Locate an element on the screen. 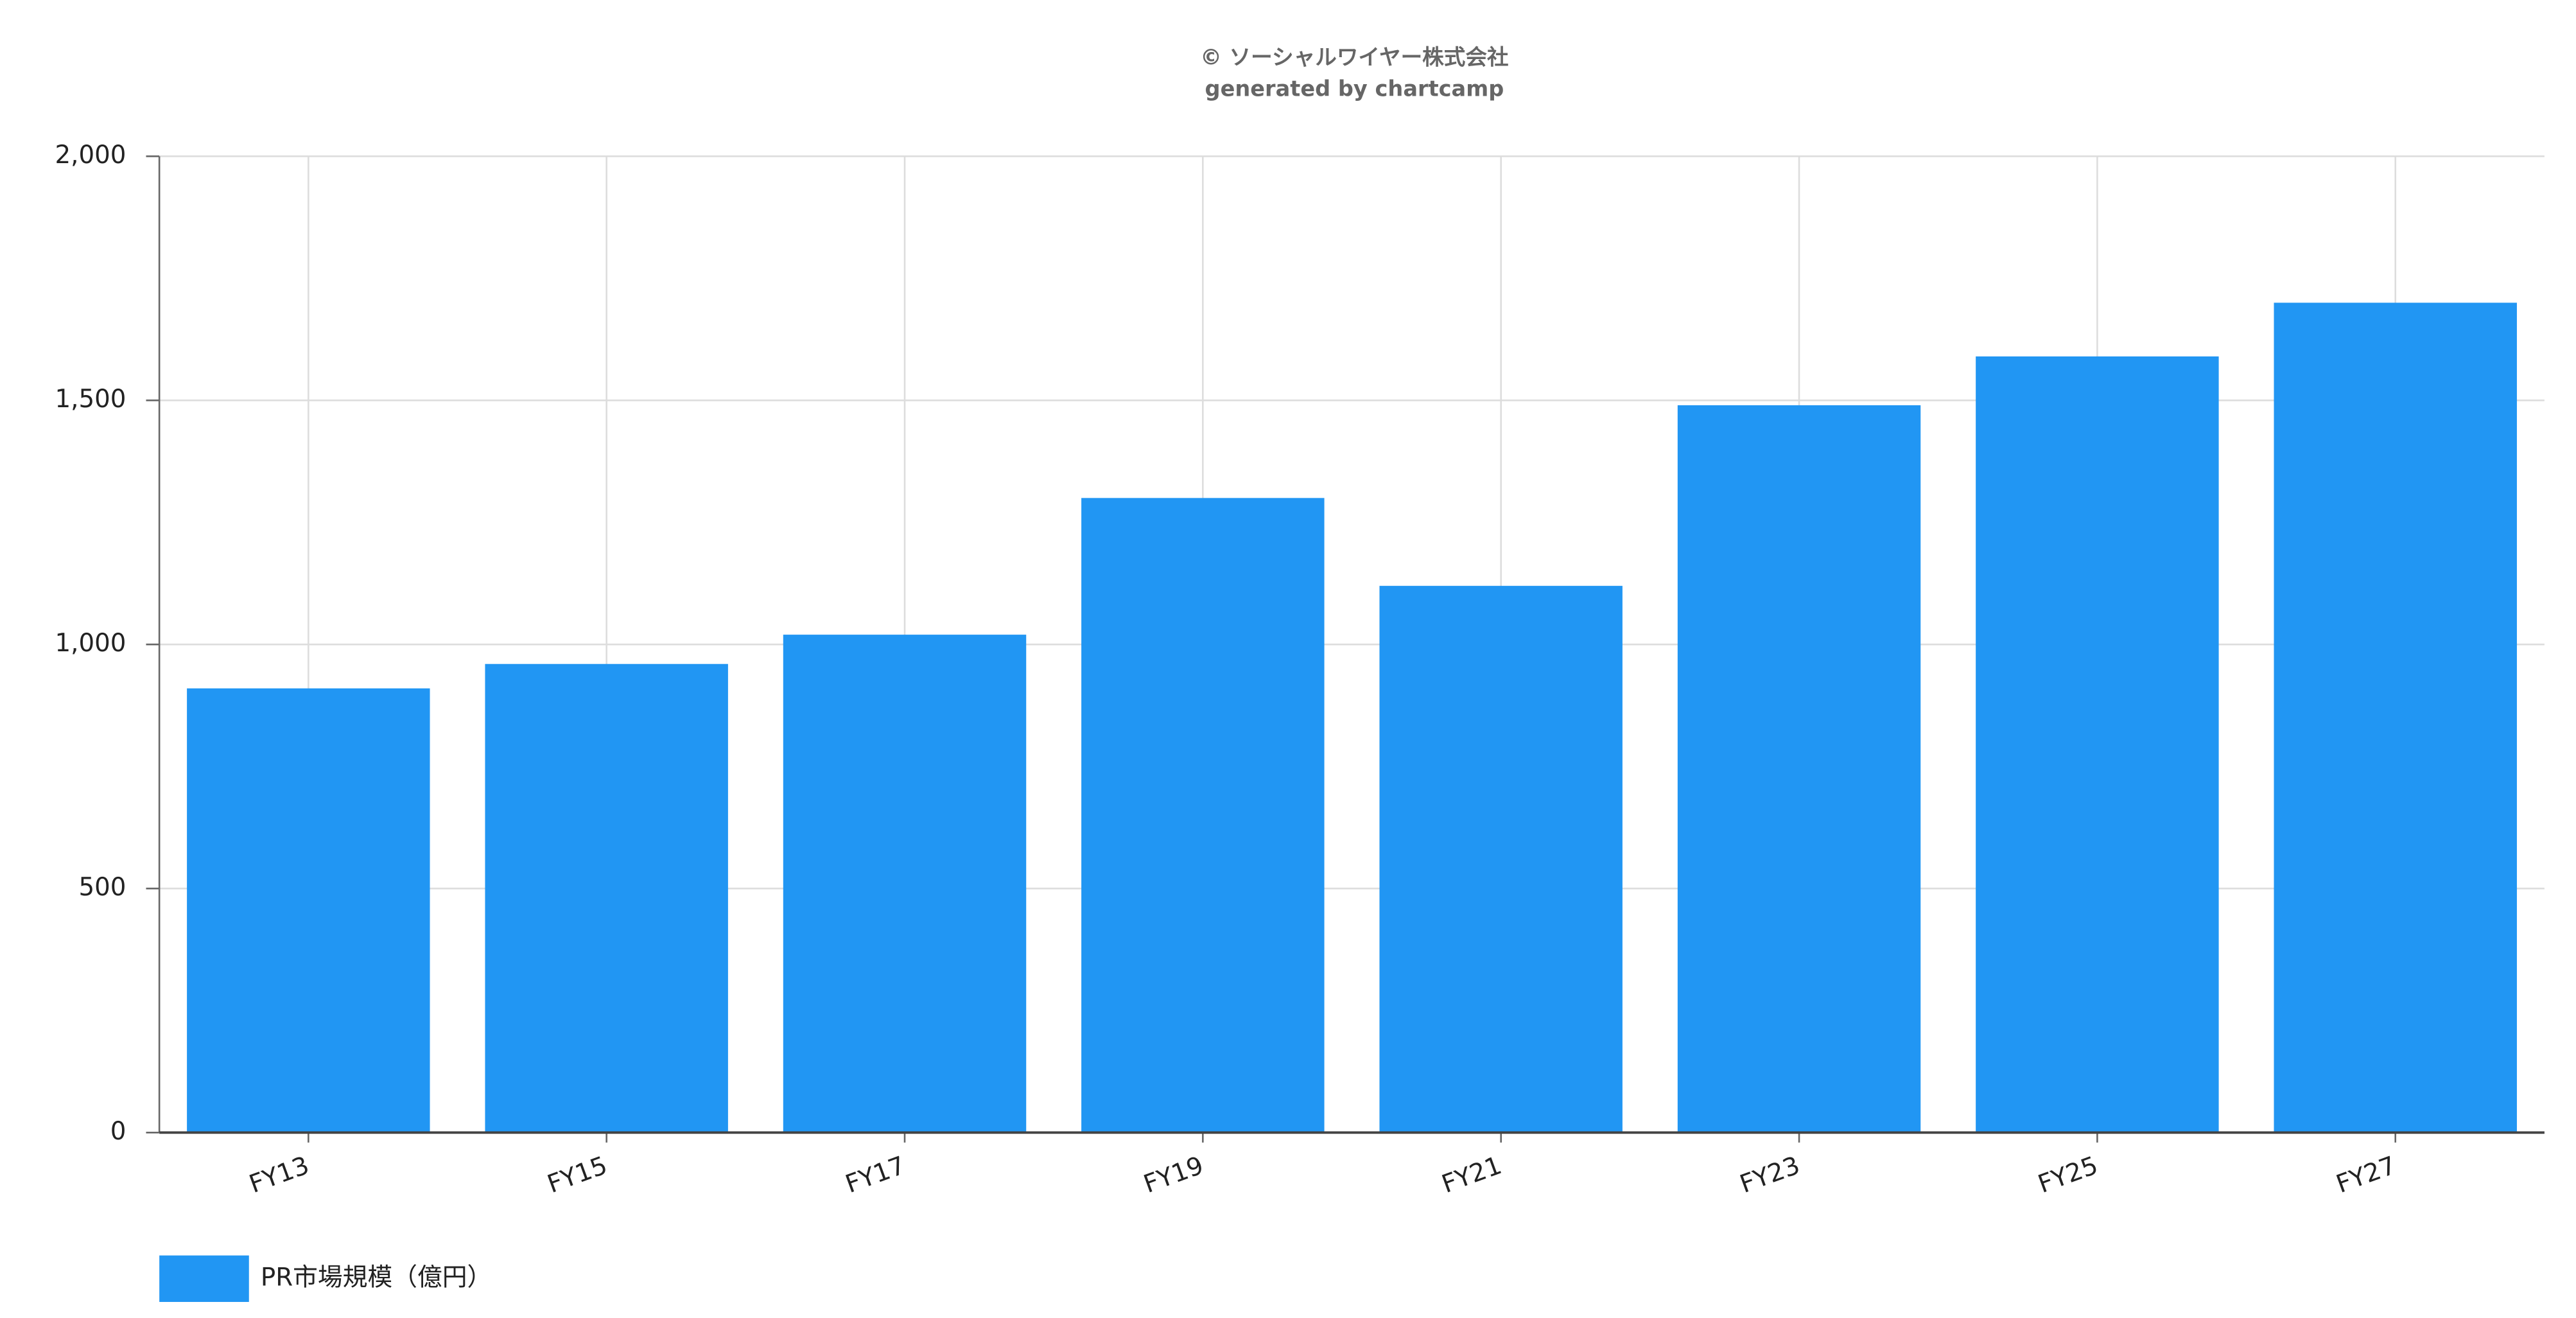  y-tick-label: 500 is located at coordinates (102, 888).